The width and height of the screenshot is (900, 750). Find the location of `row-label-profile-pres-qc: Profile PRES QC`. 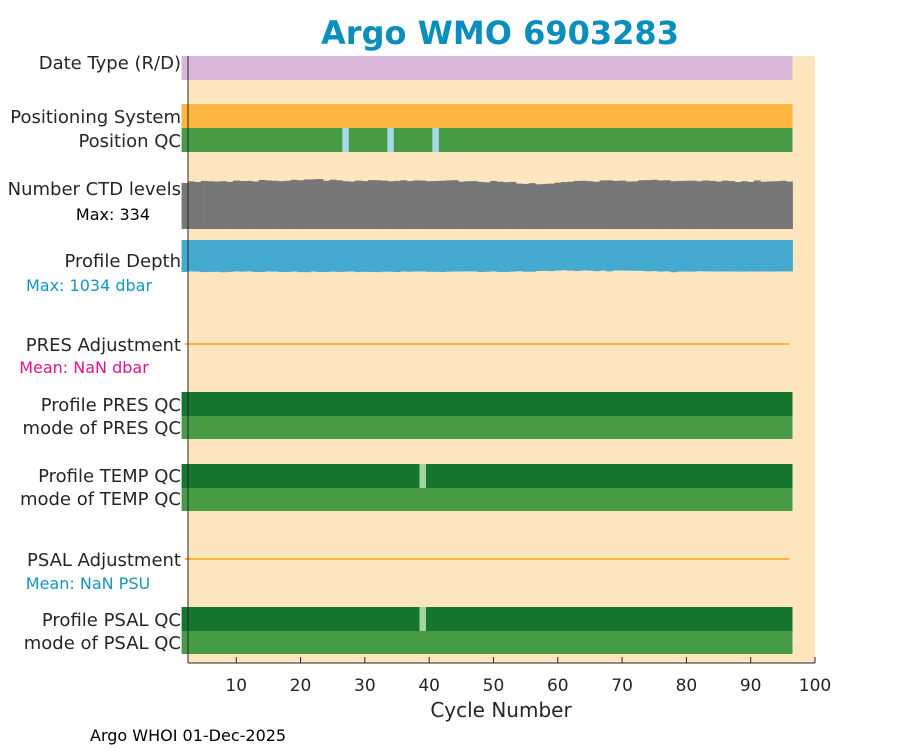

row-label-profile-pres-qc: Profile PRES QC is located at coordinates (111, 405).